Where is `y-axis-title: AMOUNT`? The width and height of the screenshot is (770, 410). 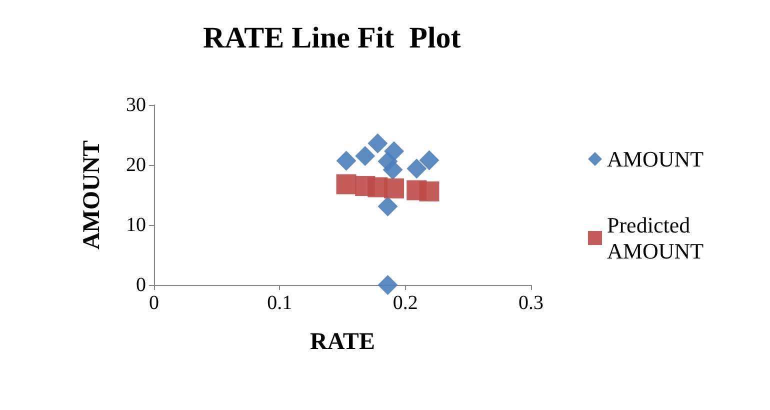
y-axis-title: AMOUNT is located at coordinates (92, 195).